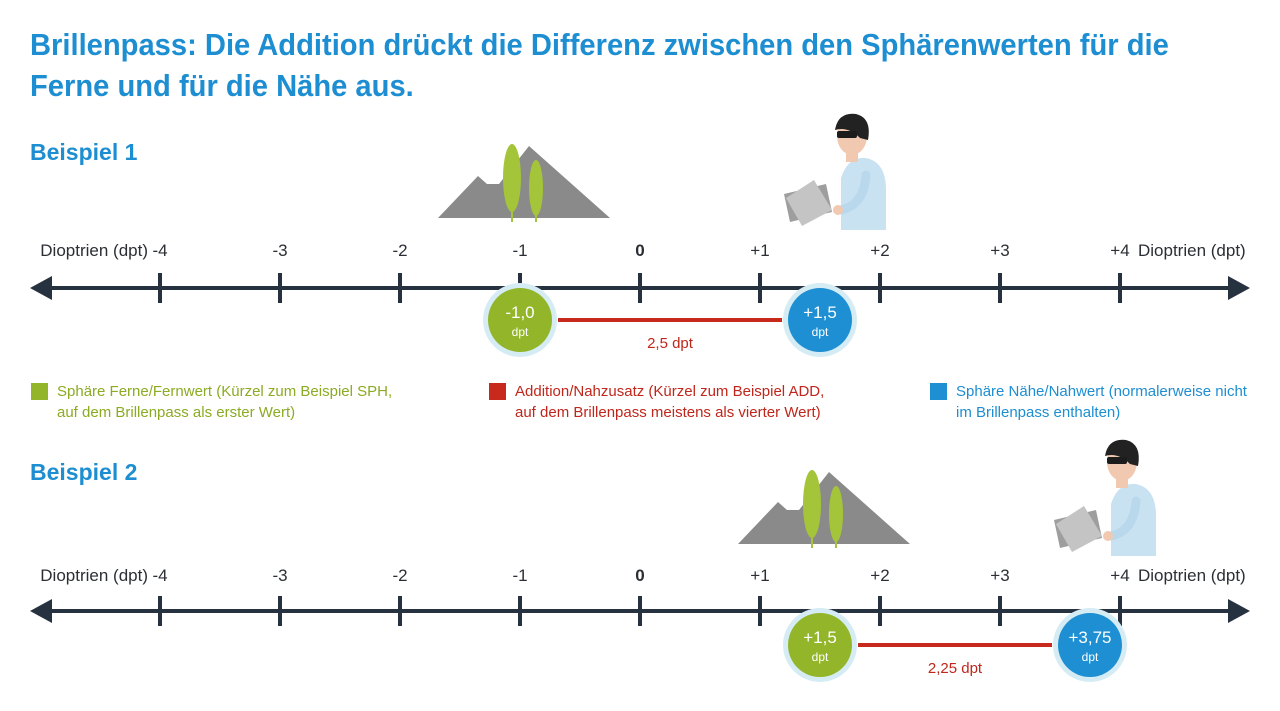 The height and width of the screenshot is (711, 1280). I want to click on example-1-far-sphere-badge: -1,0 dpt, so click(520, 320).